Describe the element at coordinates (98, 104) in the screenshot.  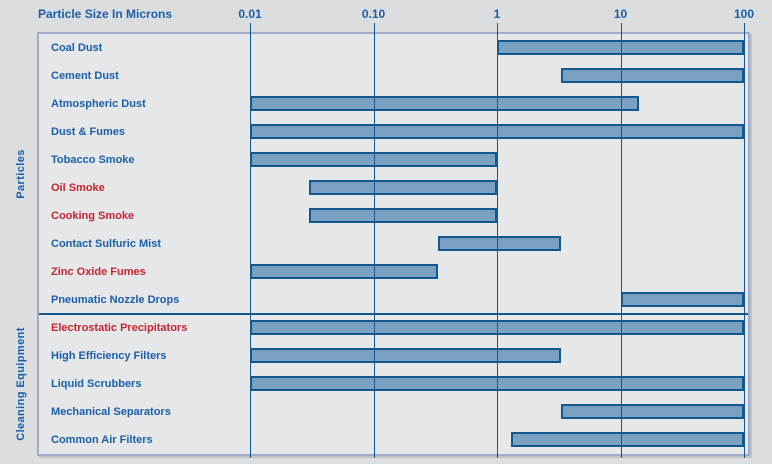
I see `row-label: Atmospheric Dust` at that location.